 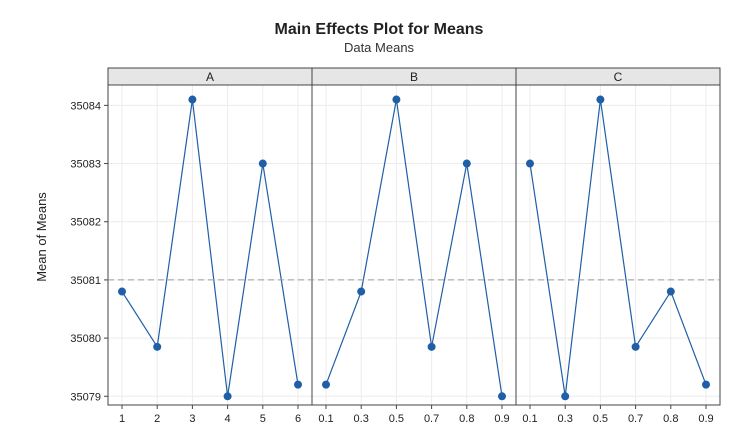 I want to click on x-tick-label: 2, so click(x=157, y=419).